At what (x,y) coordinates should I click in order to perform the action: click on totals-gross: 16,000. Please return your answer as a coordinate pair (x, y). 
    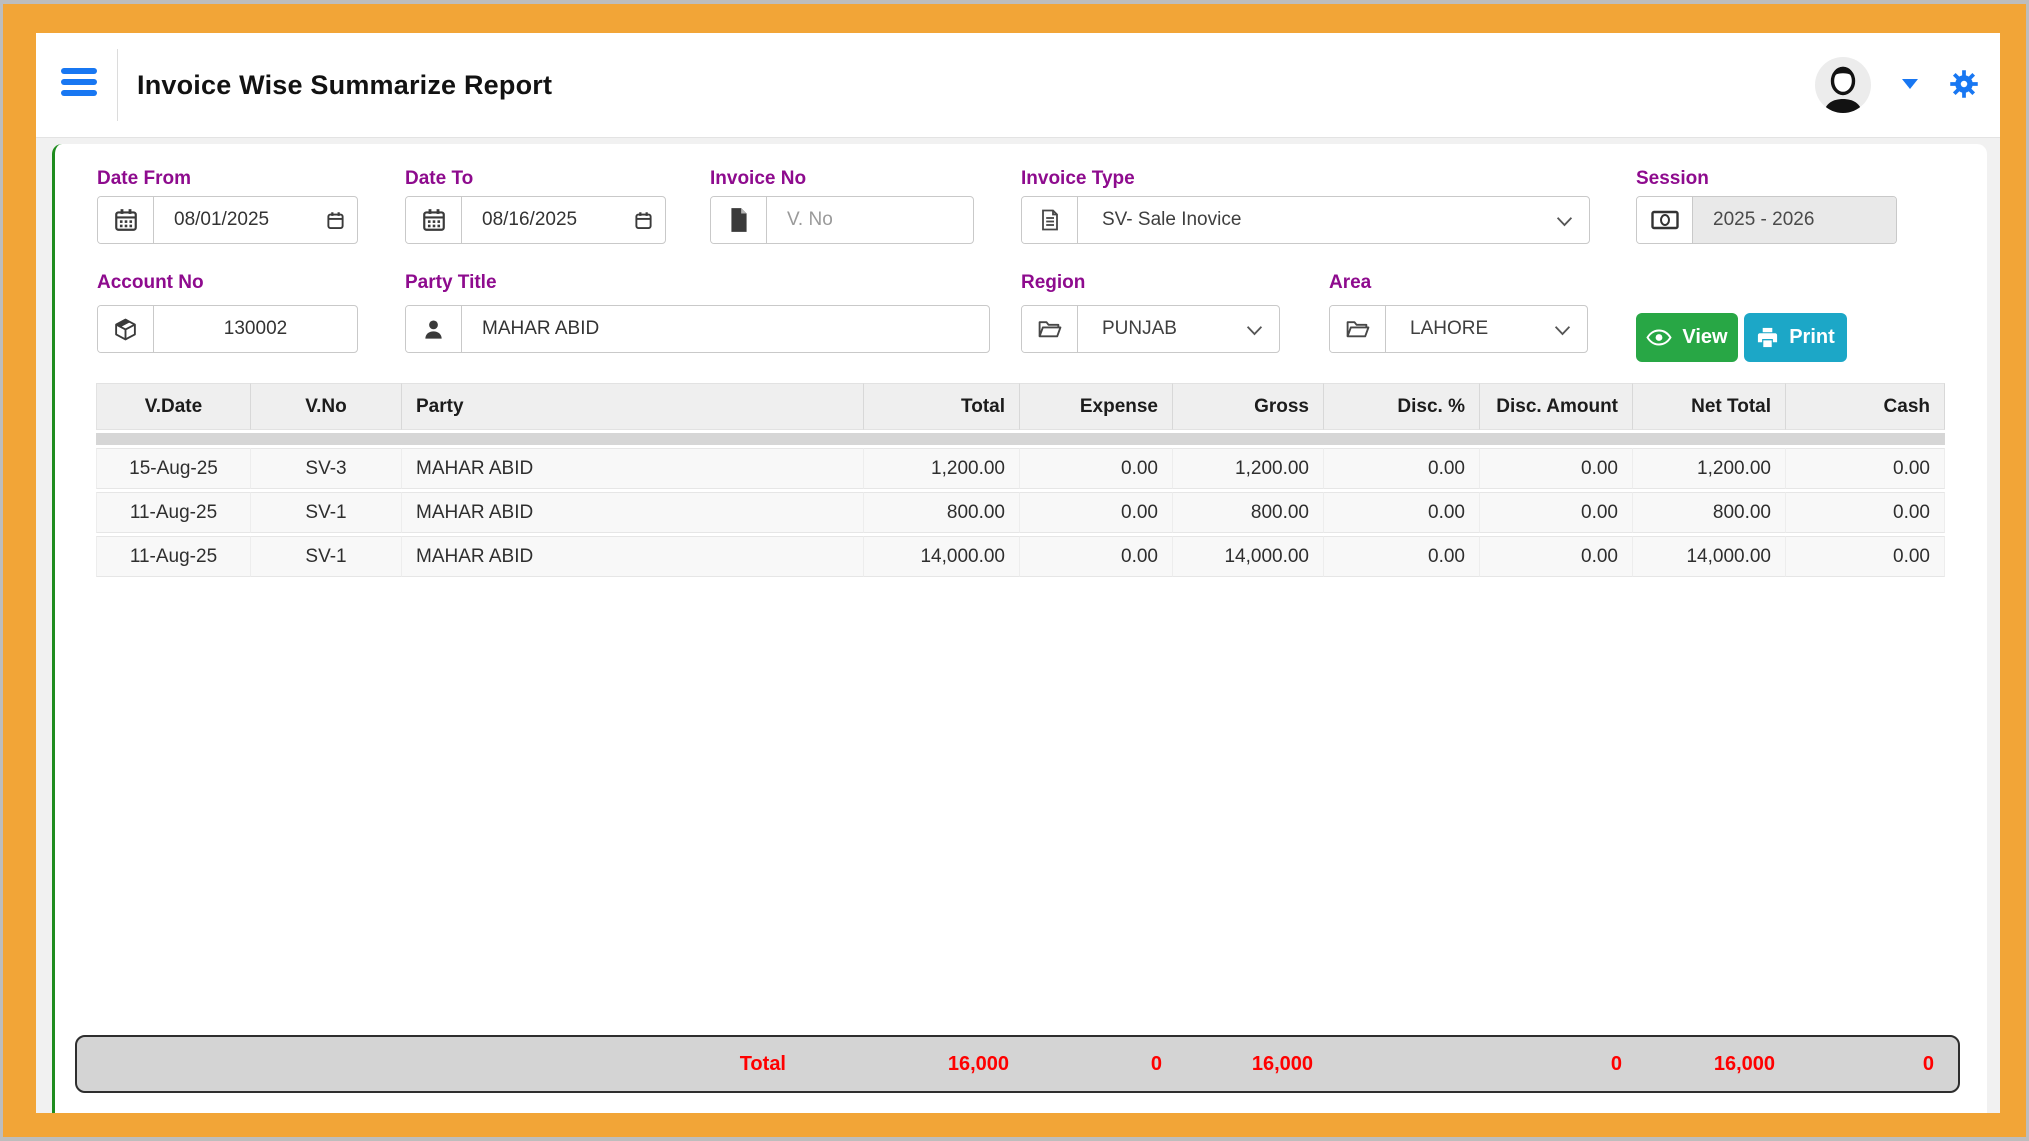
    Looking at the image, I should click on (1282, 1063).